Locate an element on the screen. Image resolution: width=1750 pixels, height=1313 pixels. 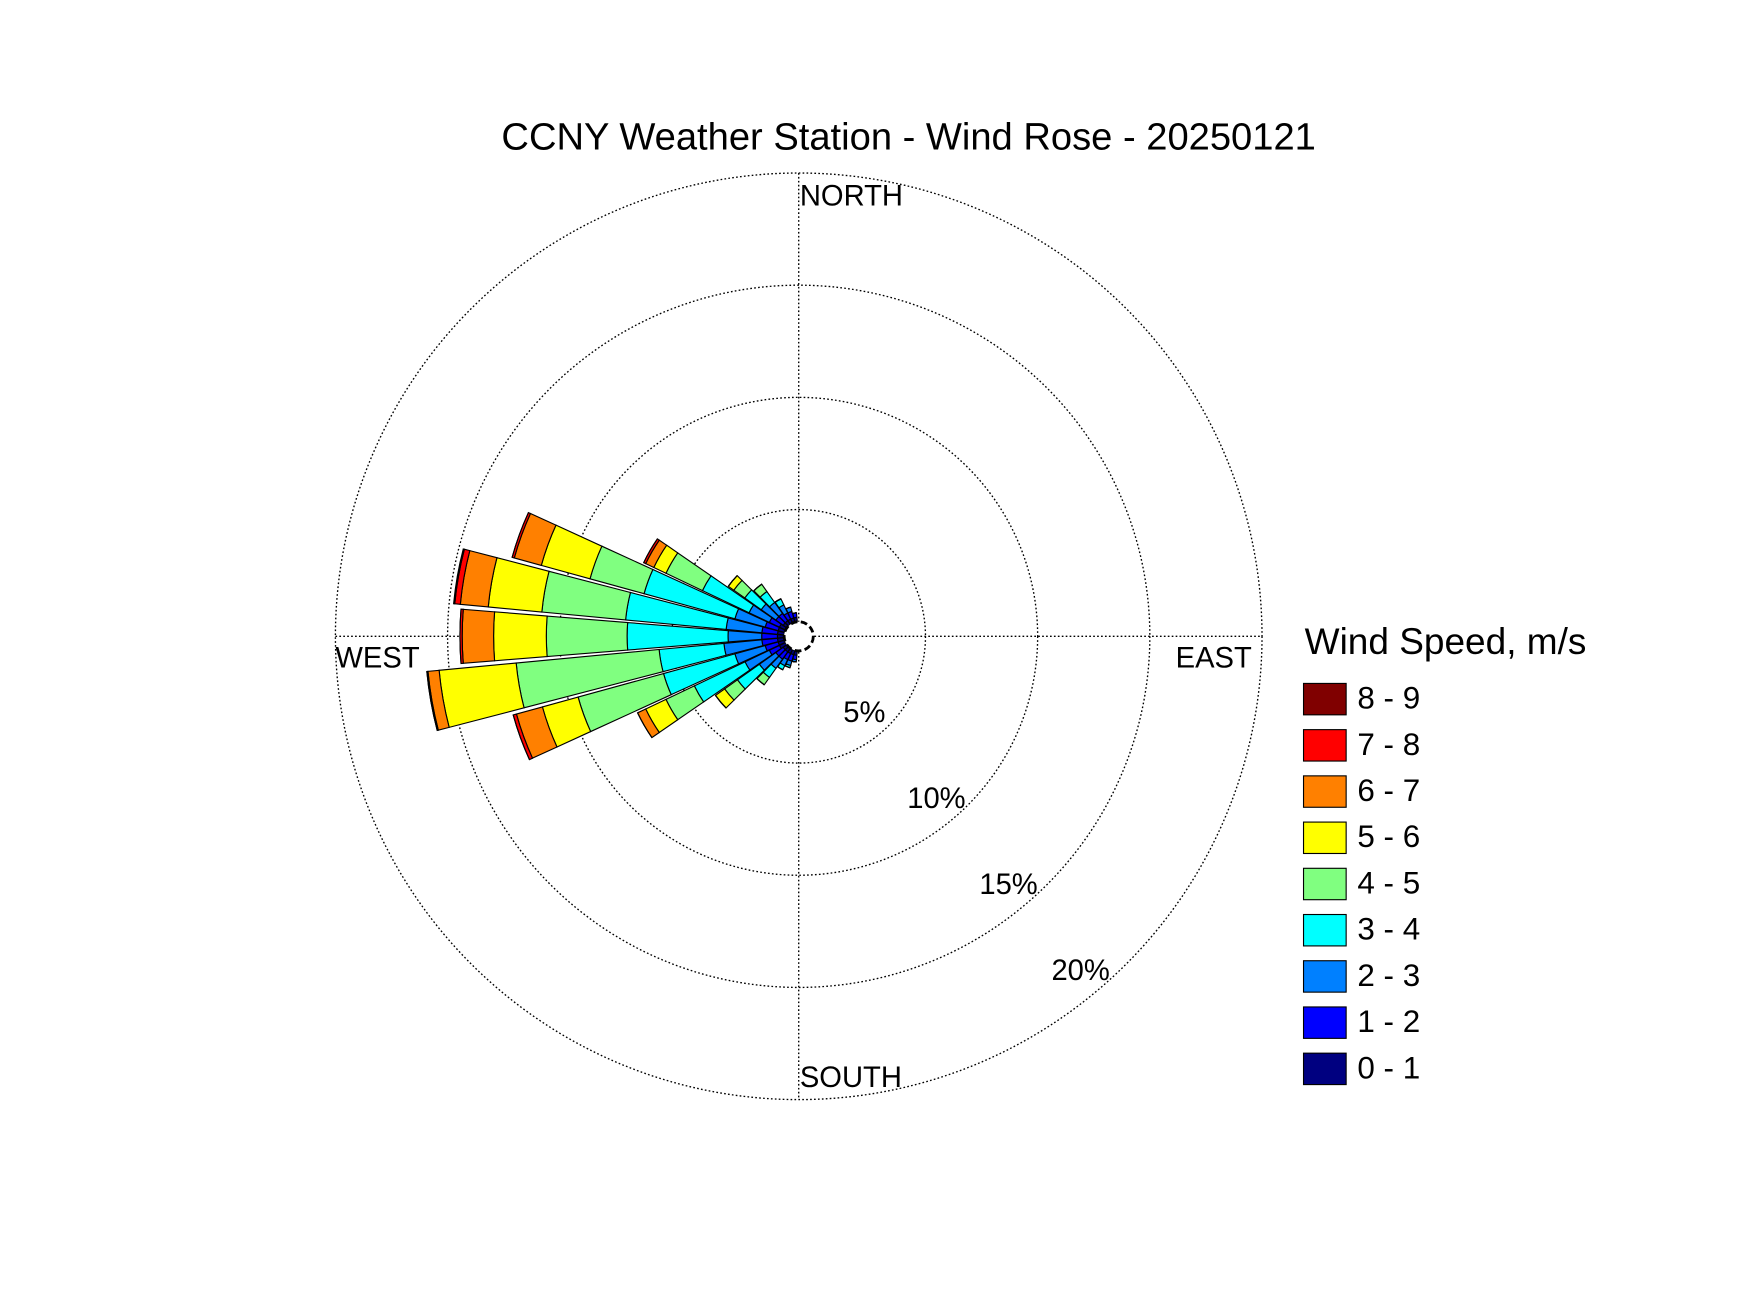
legend-label: 7 - 8 is located at coordinates (1388, 744).